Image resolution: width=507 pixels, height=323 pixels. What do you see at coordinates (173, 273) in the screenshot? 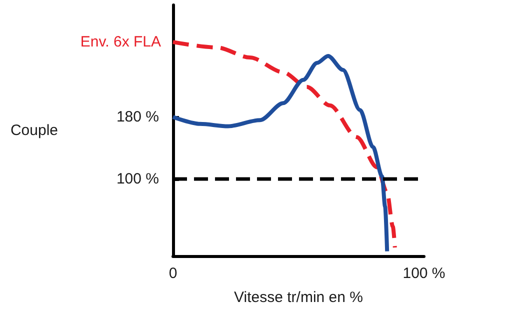
I see `x-tick-label: 0` at bounding box center [173, 273].